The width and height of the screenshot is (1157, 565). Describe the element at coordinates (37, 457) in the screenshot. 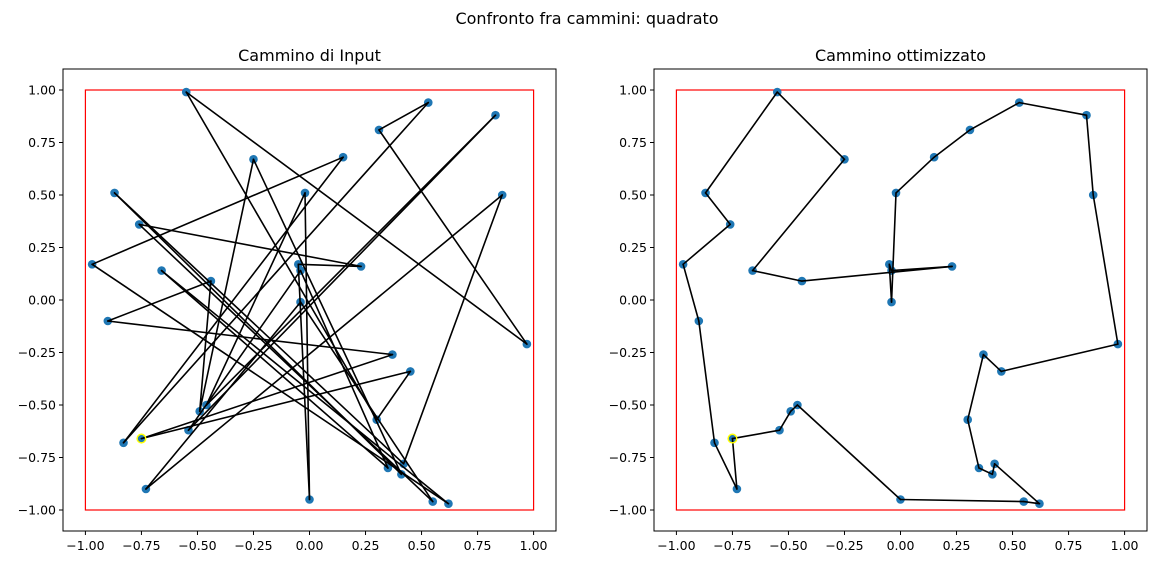

I see `y-tick-label: −0.75` at that location.